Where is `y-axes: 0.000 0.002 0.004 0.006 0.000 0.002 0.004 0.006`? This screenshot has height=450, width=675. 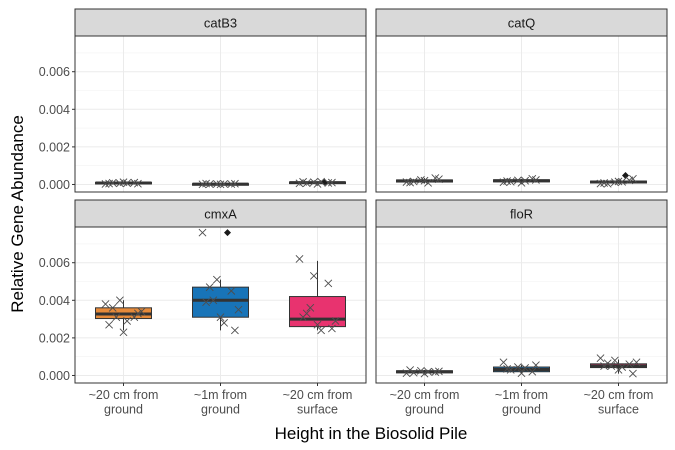 y-axes: 0.000 0.002 0.004 0.006 0.000 0.002 0.004 0.006 is located at coordinates (57, 224).